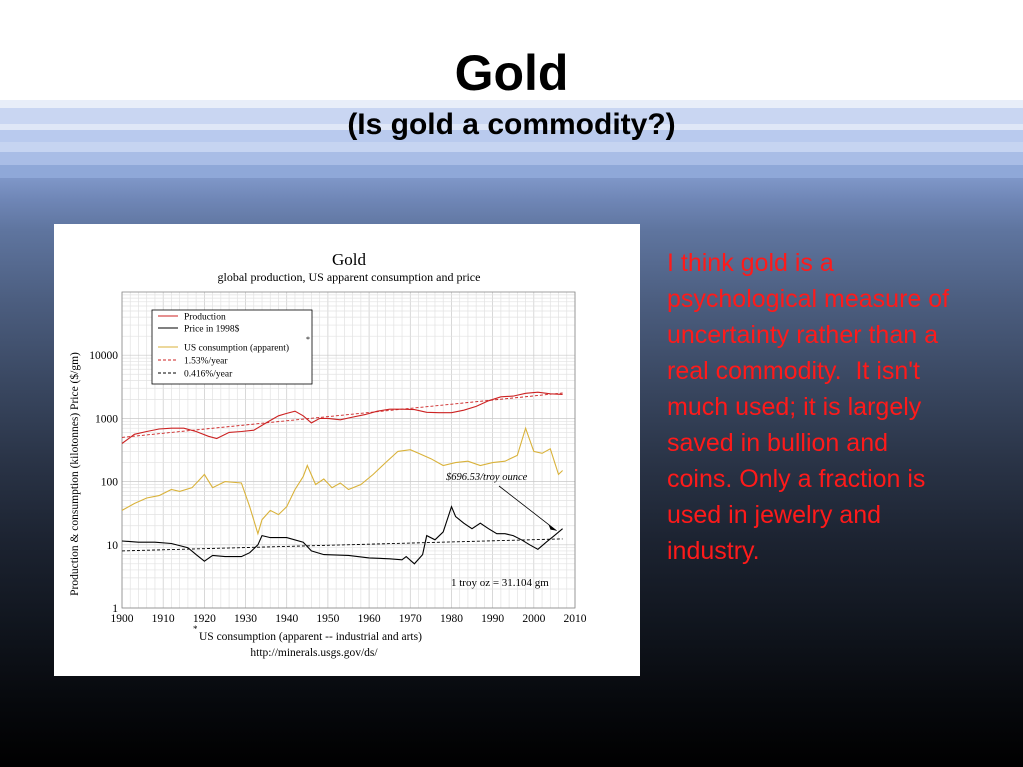  I want to click on legend-entry: 0.416%/year, so click(208, 375).